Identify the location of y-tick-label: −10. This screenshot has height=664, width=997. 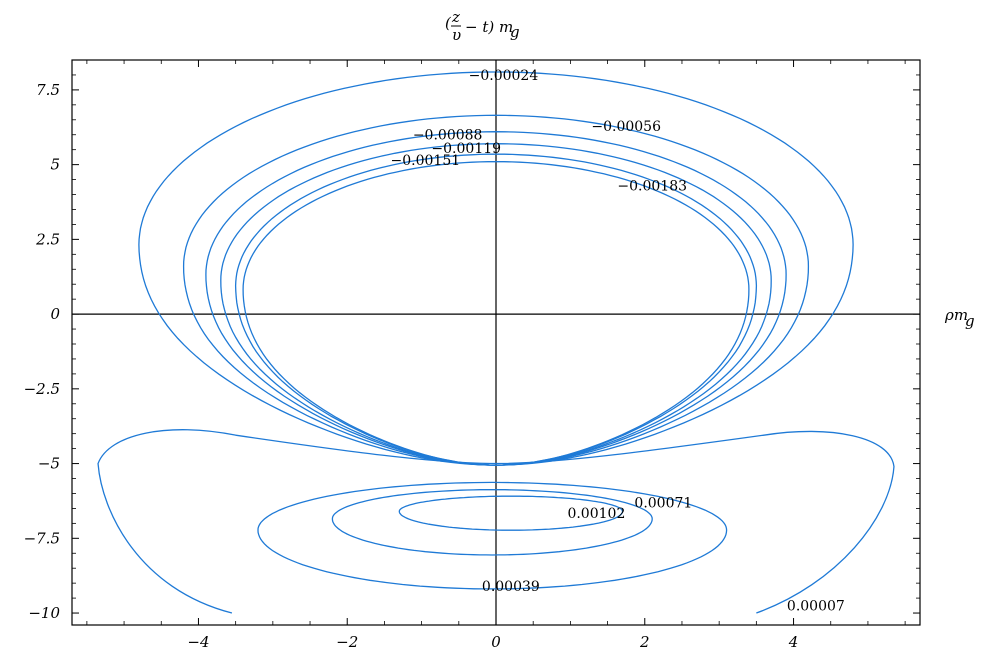
(44, 613).